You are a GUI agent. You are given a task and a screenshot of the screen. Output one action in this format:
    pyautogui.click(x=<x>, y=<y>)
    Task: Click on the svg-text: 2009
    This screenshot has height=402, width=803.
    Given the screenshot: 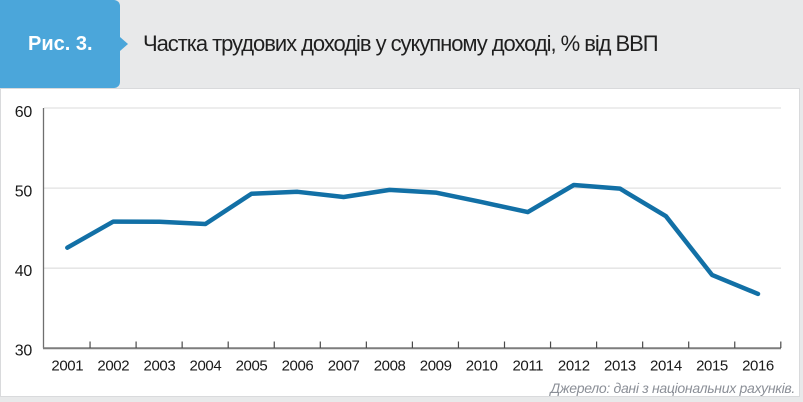 What is the action you would take?
    pyautogui.click(x=436, y=366)
    